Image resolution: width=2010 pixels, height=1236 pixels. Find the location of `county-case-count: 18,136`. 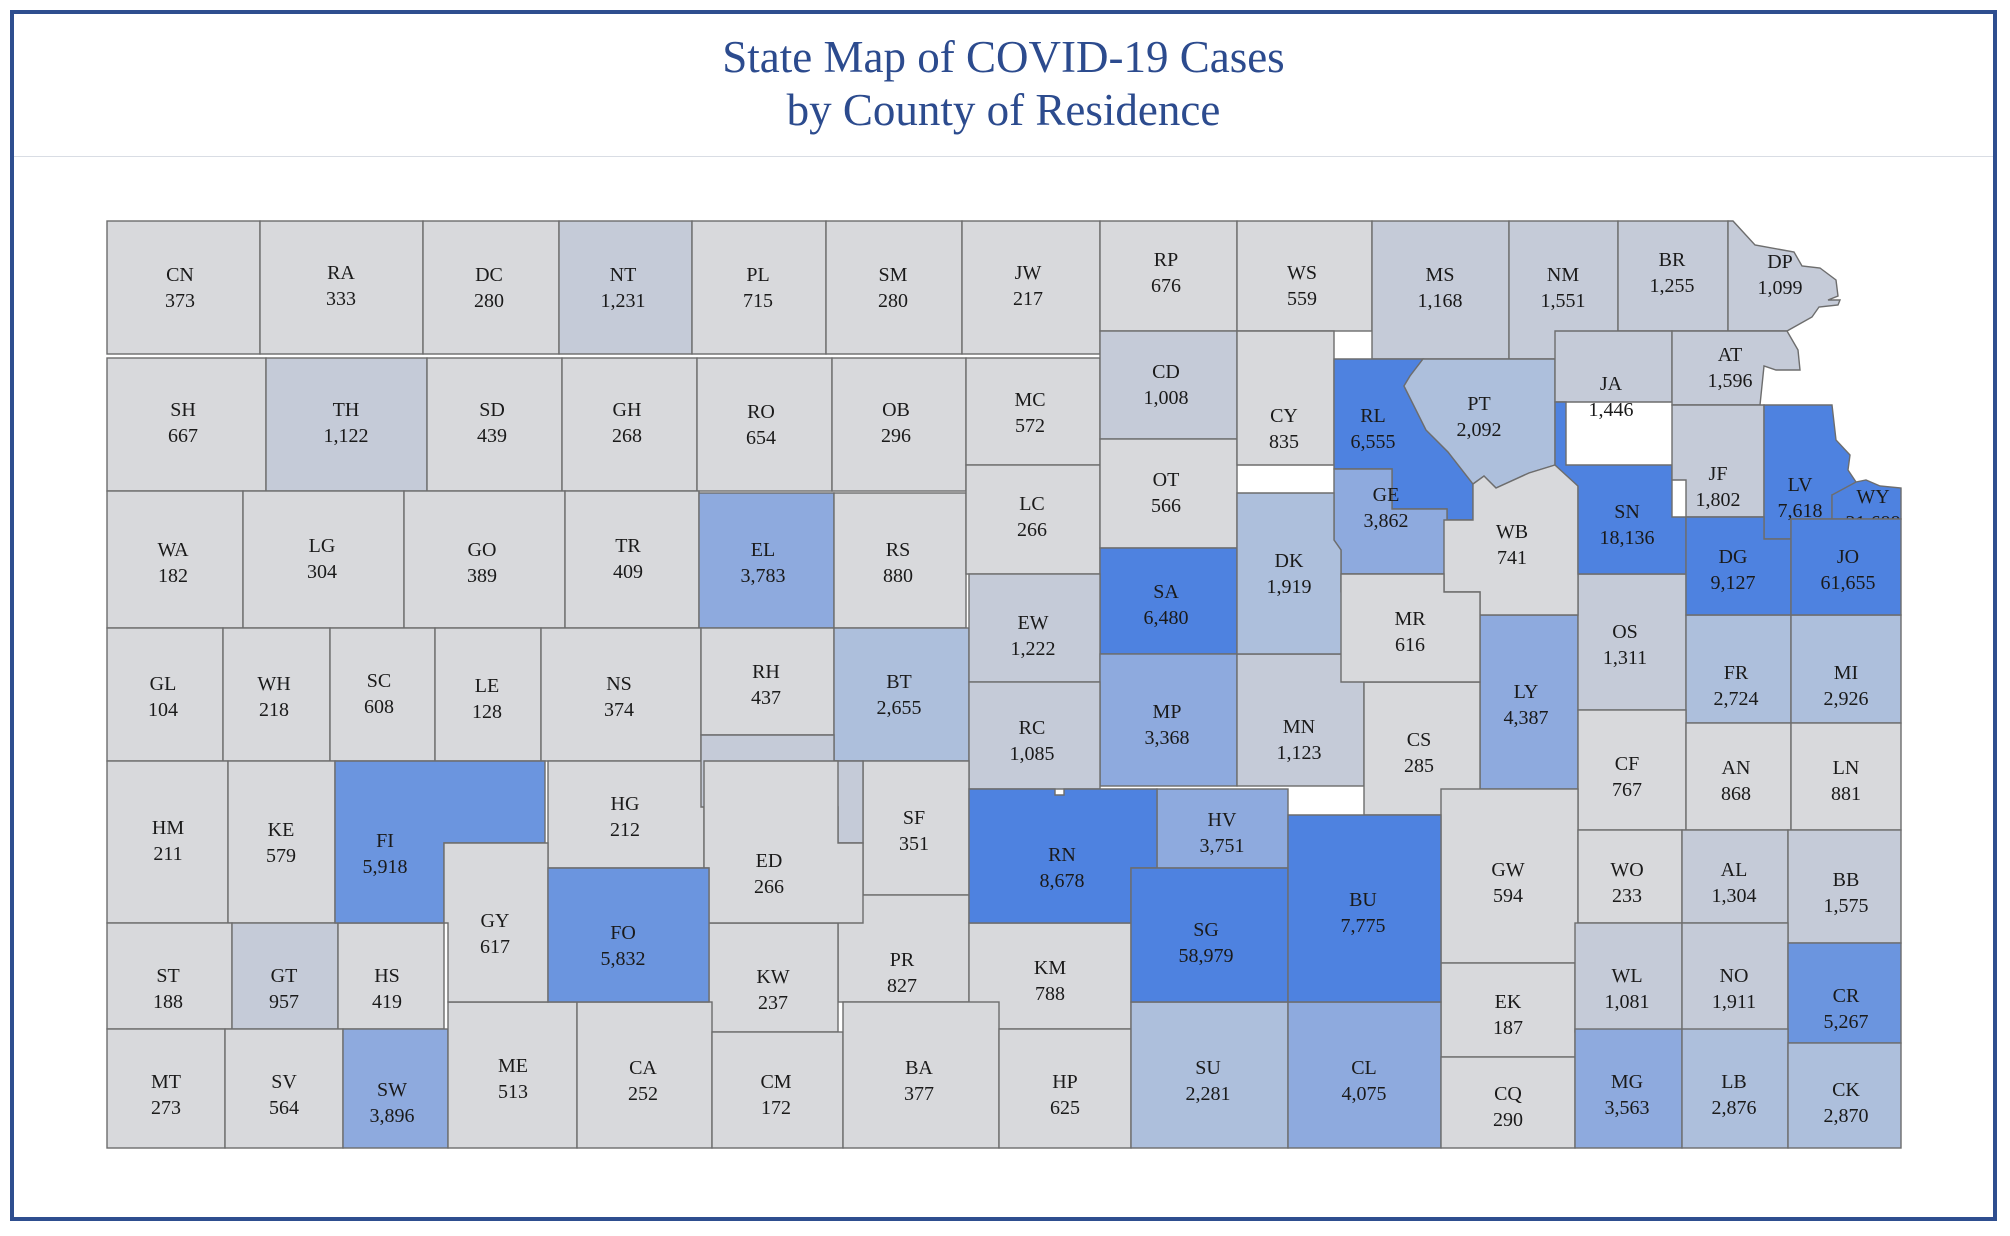

county-case-count: 18,136 is located at coordinates (1627, 538).